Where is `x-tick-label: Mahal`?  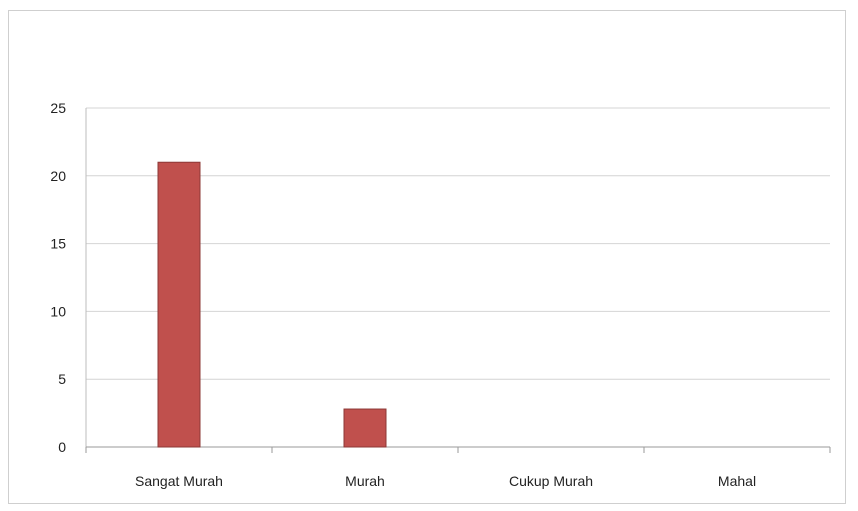
x-tick-label: Mahal is located at coordinates (737, 481).